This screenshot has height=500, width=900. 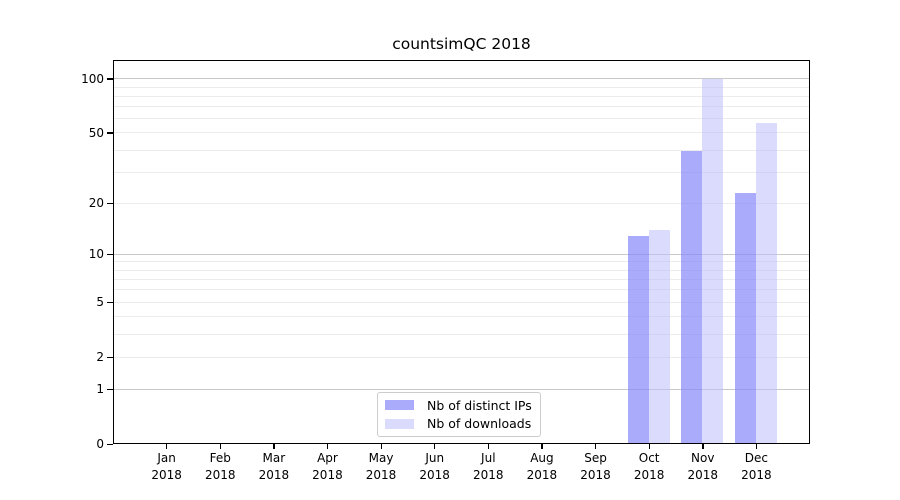 I want to click on y-tick-label: 1, so click(x=100, y=389).